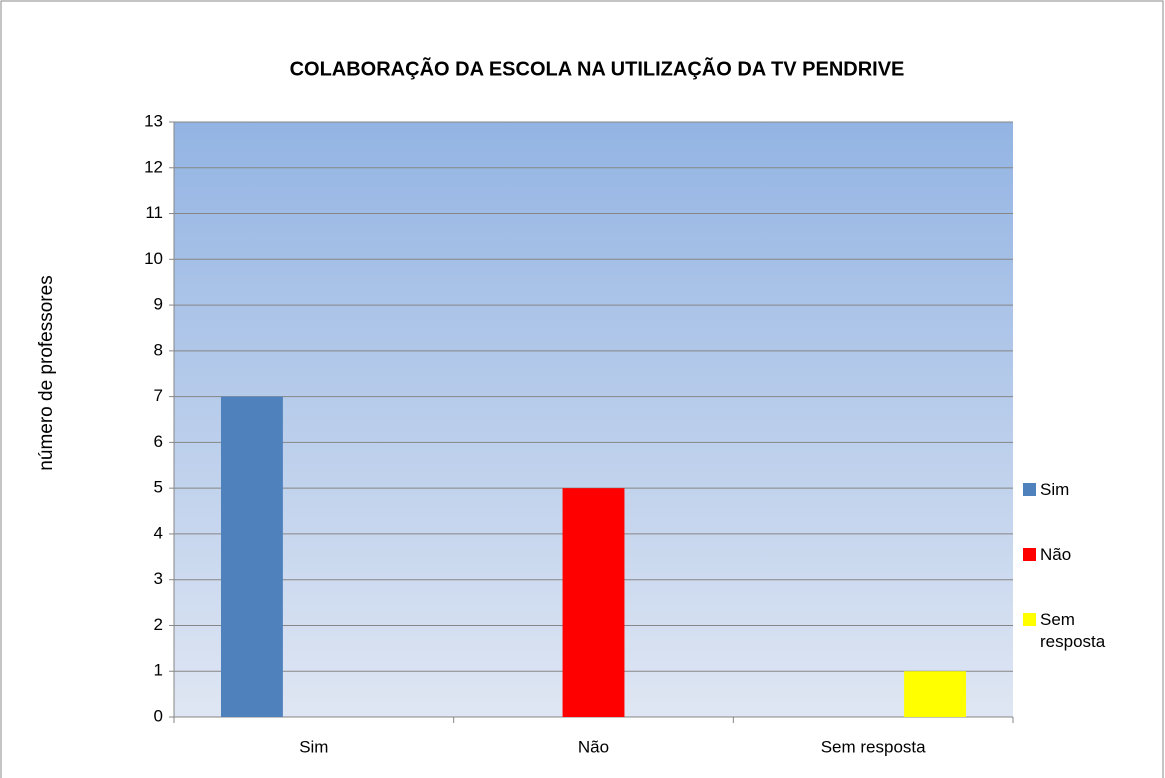  Describe the element at coordinates (153, 166) in the screenshot. I see `y-tick-label: 12` at that location.